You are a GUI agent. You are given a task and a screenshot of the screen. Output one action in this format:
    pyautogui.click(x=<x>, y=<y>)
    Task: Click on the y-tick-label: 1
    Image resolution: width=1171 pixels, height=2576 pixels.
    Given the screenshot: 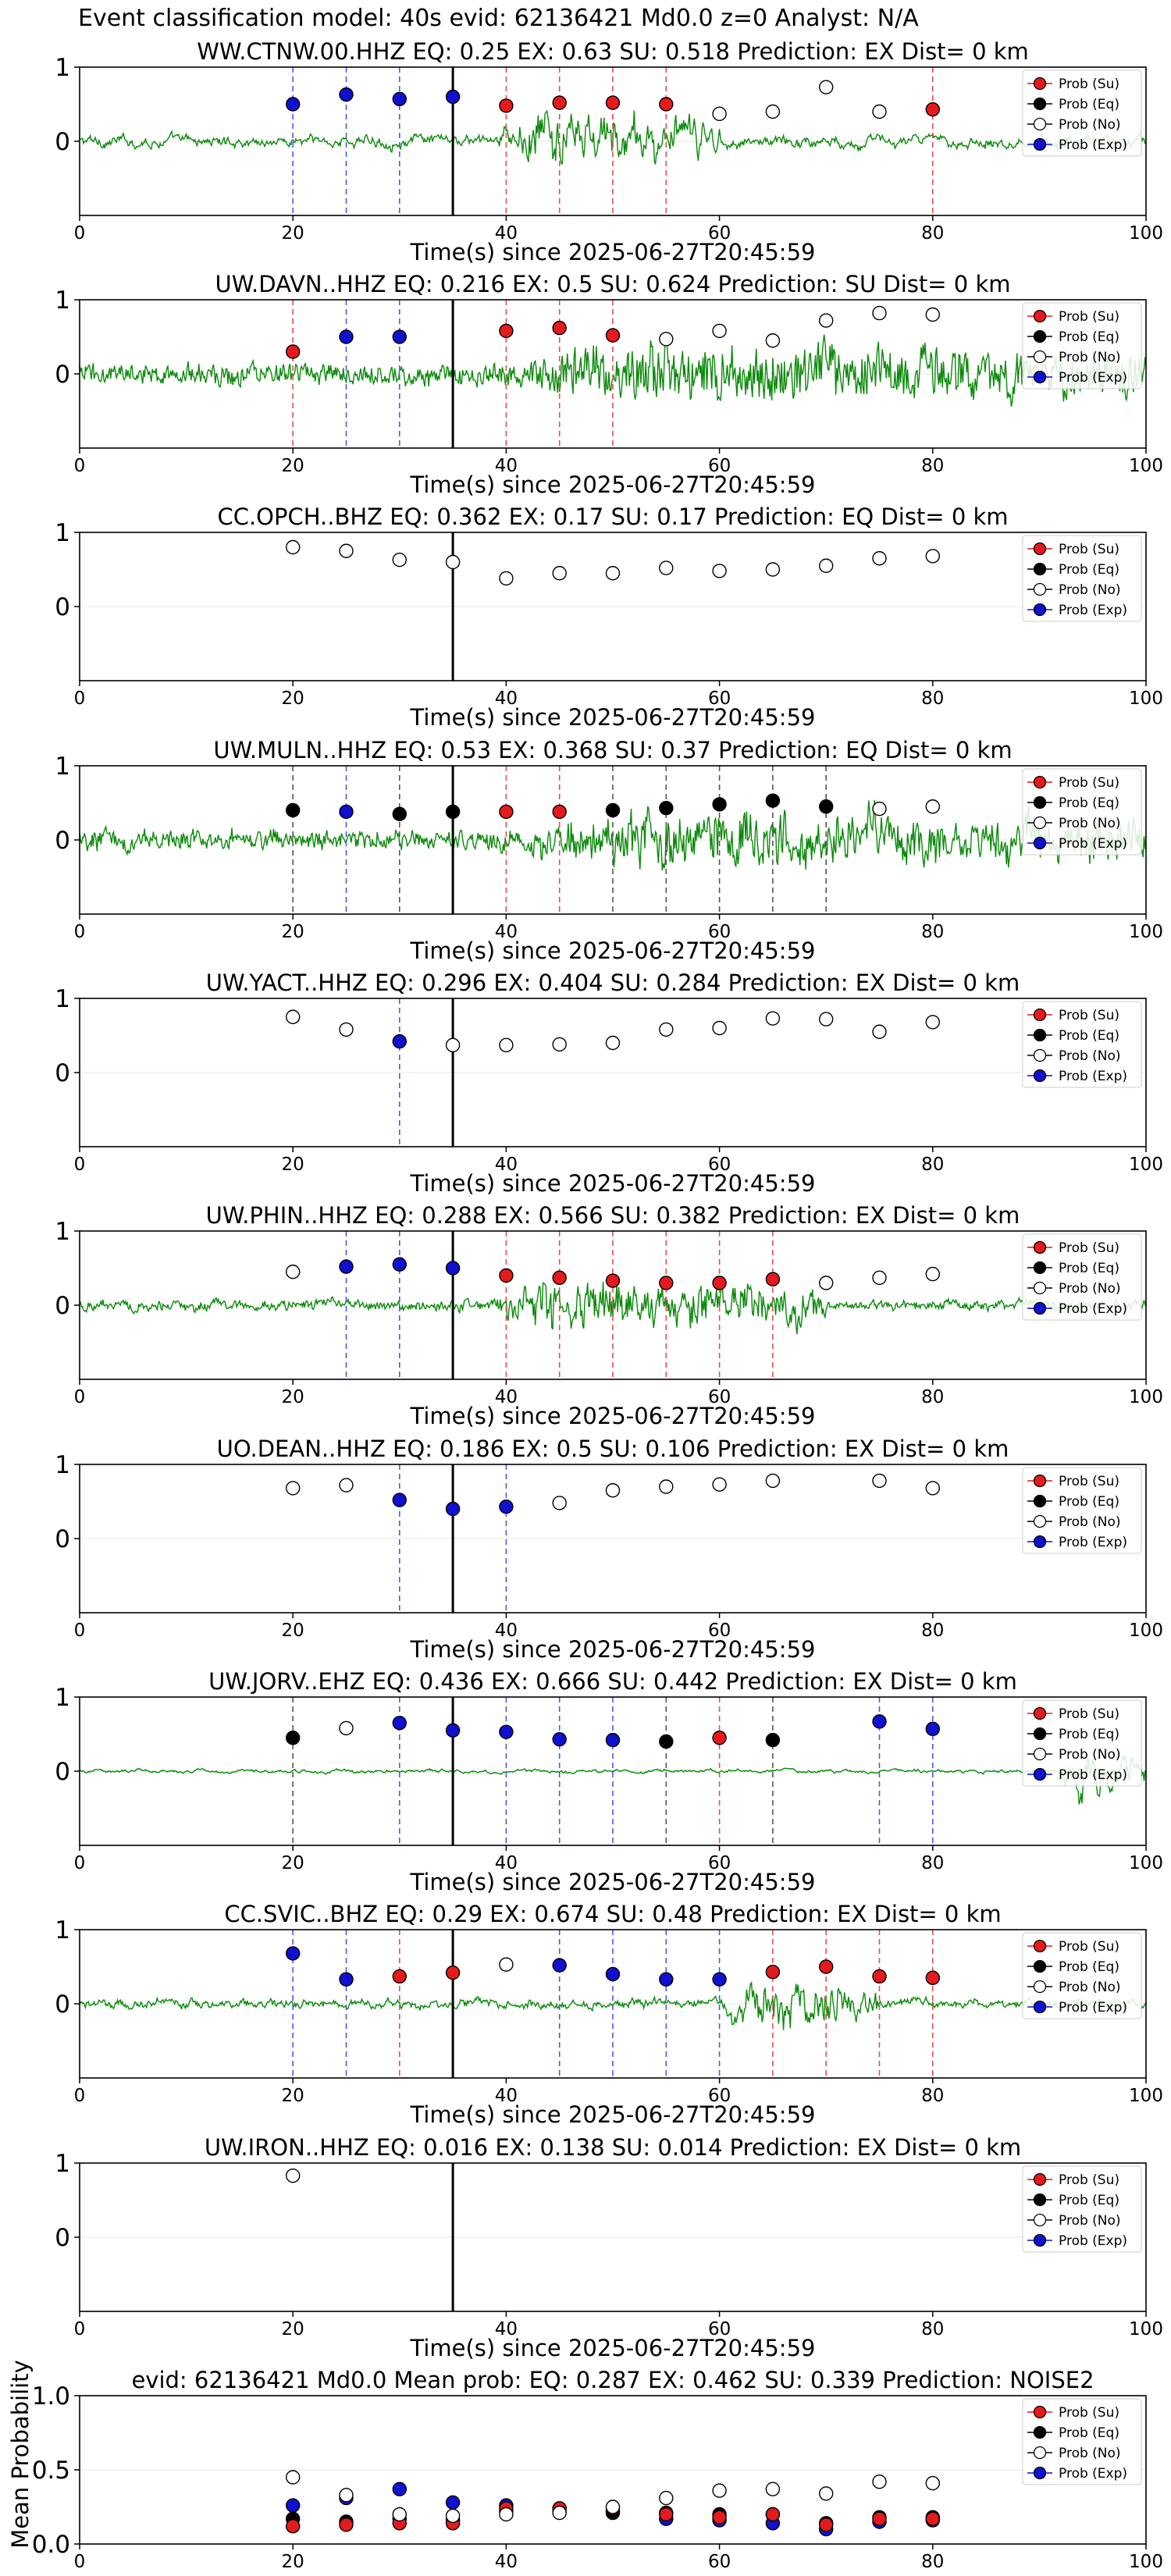 What is the action you would take?
    pyautogui.click(x=62, y=2164)
    